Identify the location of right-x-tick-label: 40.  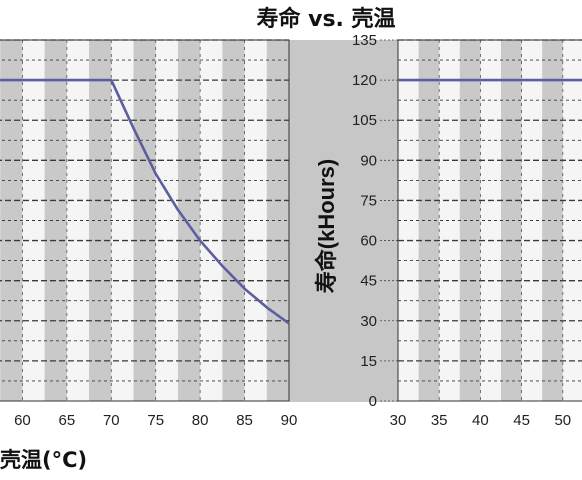
(480, 420).